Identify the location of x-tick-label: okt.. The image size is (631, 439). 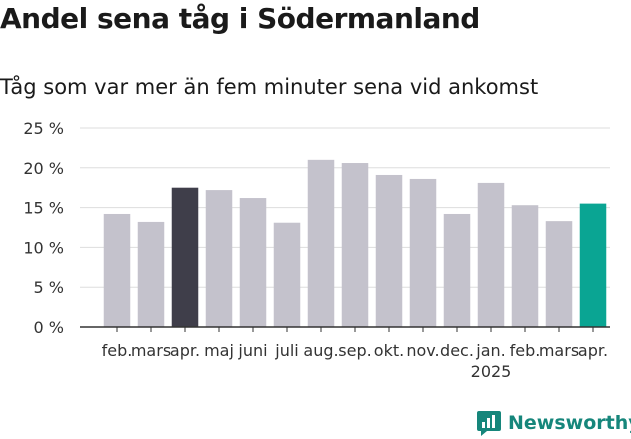
(389, 350).